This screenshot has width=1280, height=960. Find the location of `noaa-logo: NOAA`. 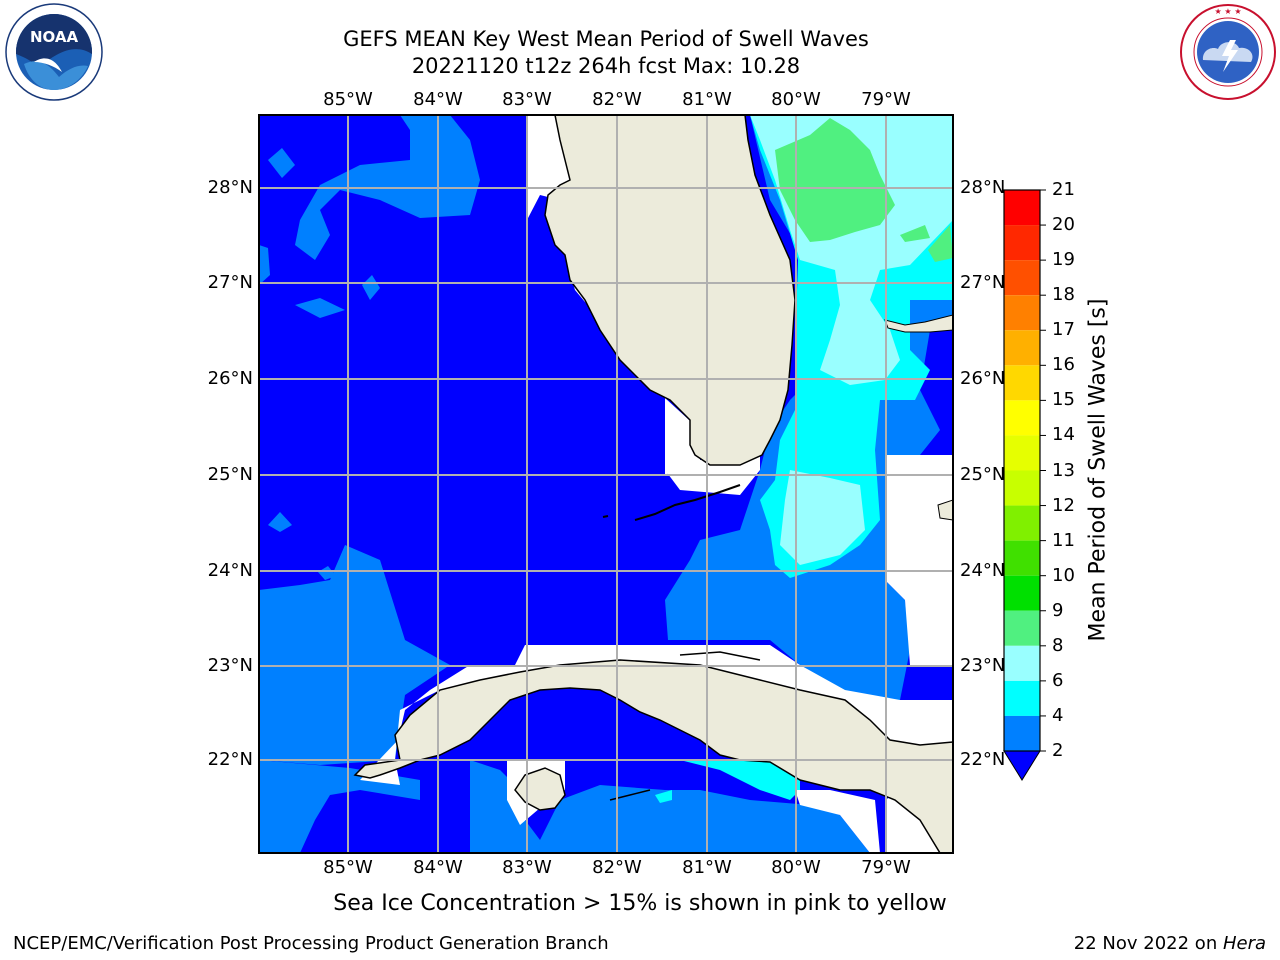

noaa-logo: NOAA is located at coordinates (54, 52).